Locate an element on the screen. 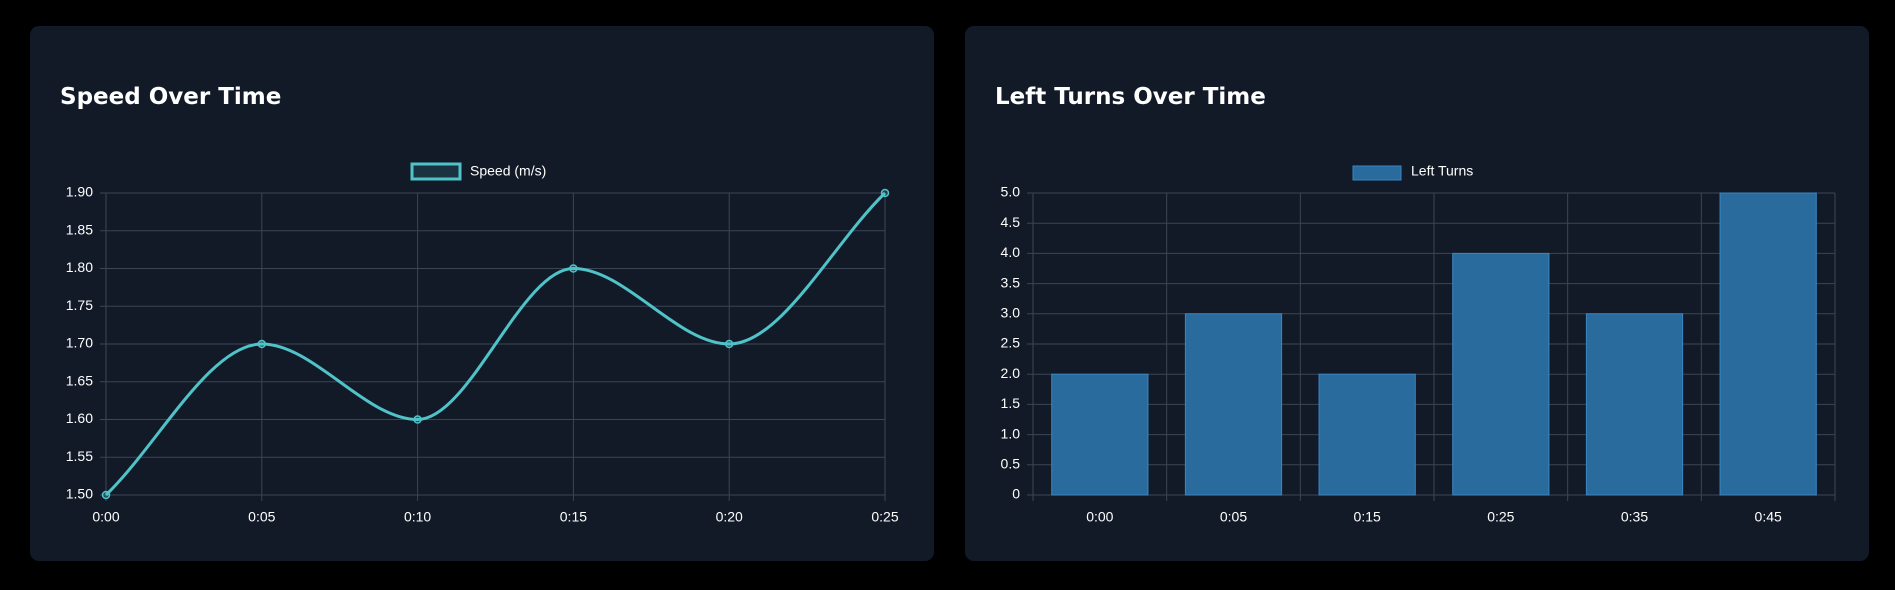  y-tick-label: 1.5 is located at coordinates (1011, 403).